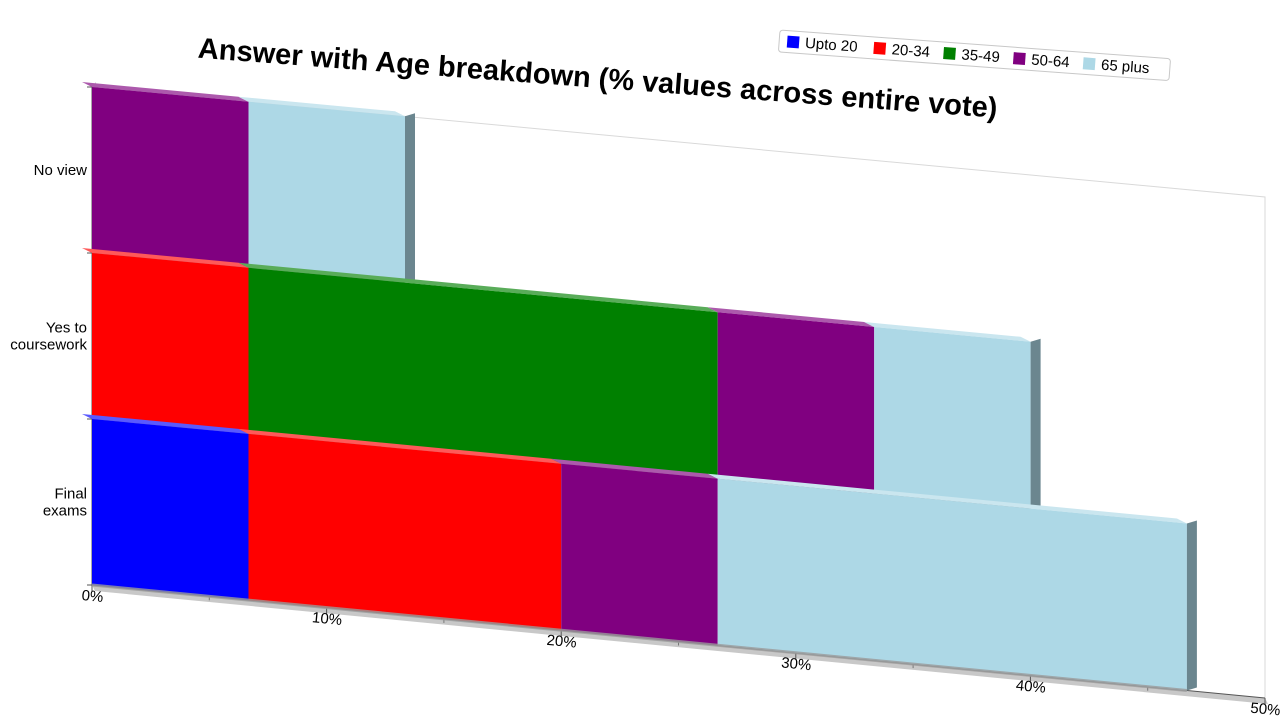 The width and height of the screenshot is (1280, 725). Describe the element at coordinates (61, 170) in the screenshot. I see `y-category-label-no-view: No view` at that location.